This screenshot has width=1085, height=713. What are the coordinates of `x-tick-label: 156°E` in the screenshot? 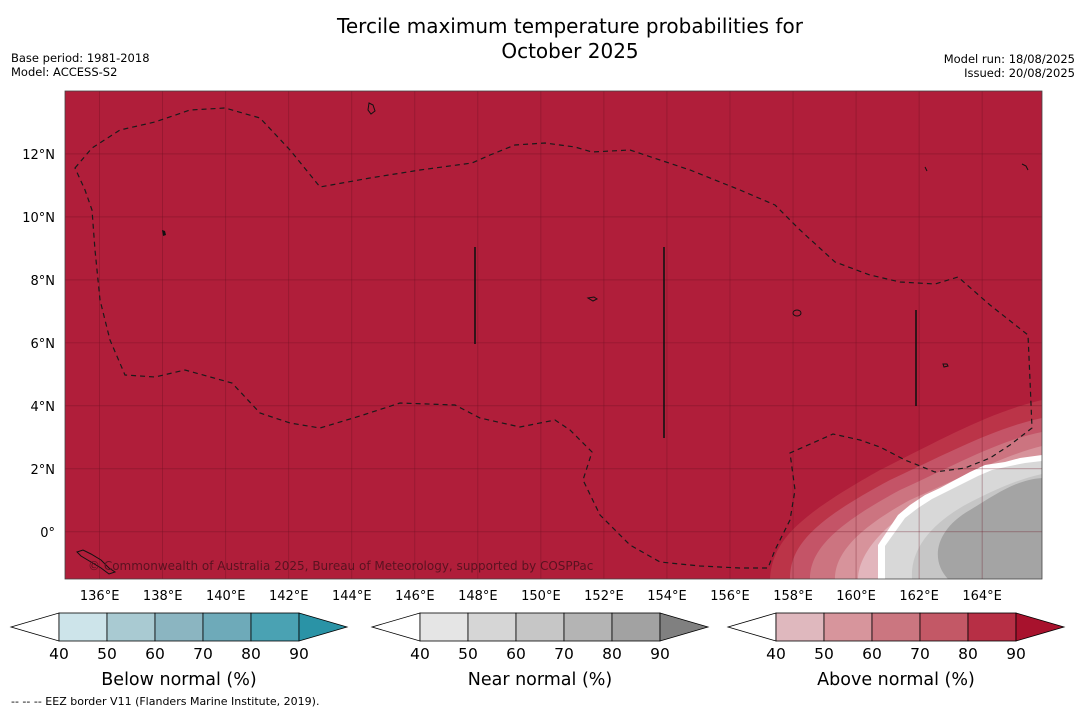 It's located at (730, 596).